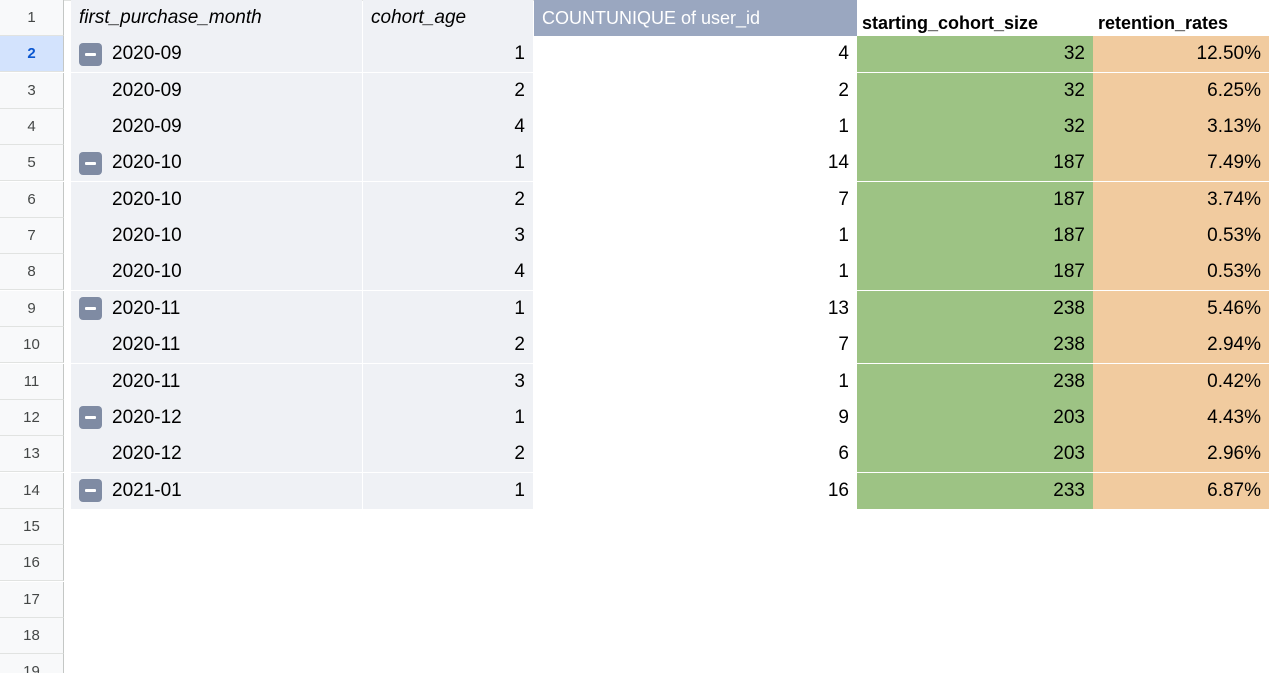 The height and width of the screenshot is (673, 1269). What do you see at coordinates (695, 54) in the screenshot?
I see `cell-count-unique: 4` at bounding box center [695, 54].